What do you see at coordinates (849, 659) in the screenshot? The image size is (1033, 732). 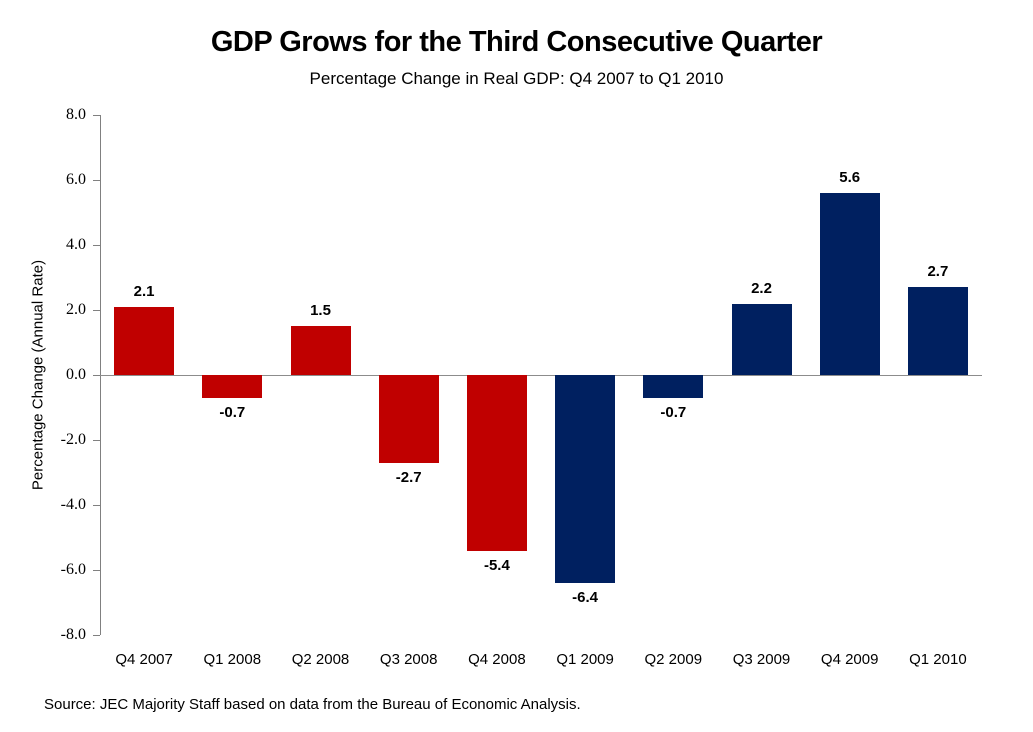 I see `x-axis-tick-label-q4-2009: Q4 2009` at bounding box center [849, 659].